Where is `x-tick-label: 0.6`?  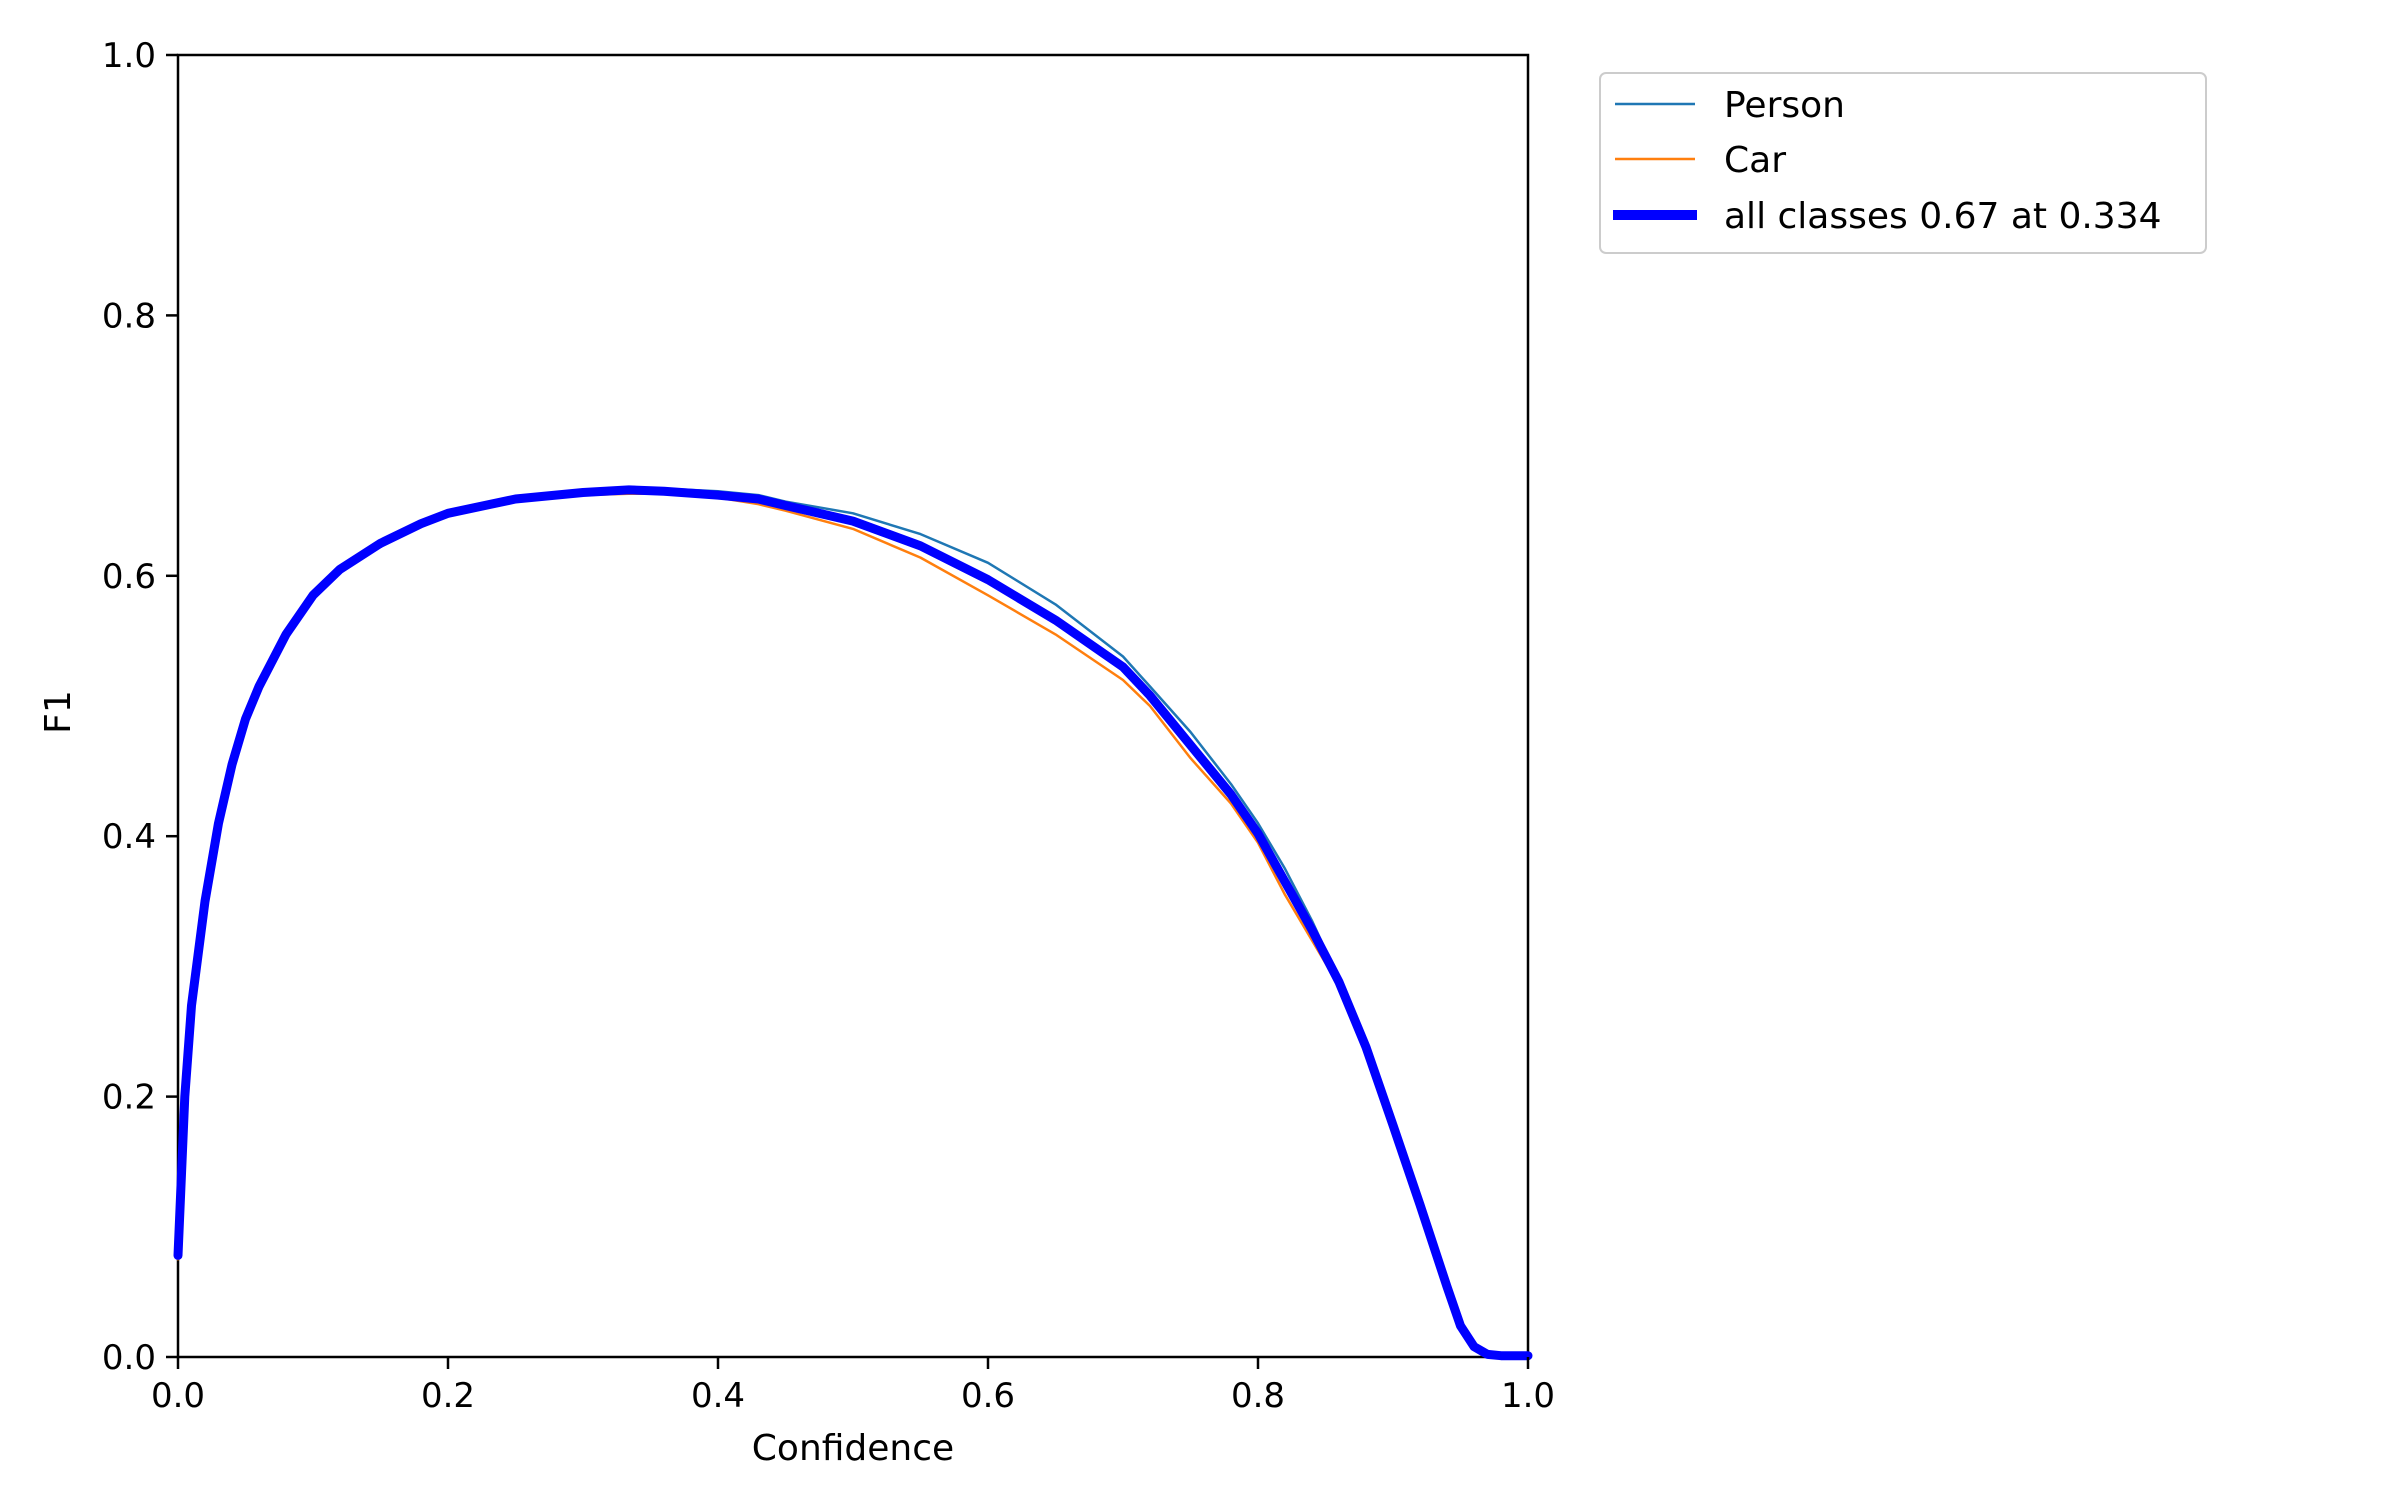 x-tick-label: 0.6 is located at coordinates (988, 1396).